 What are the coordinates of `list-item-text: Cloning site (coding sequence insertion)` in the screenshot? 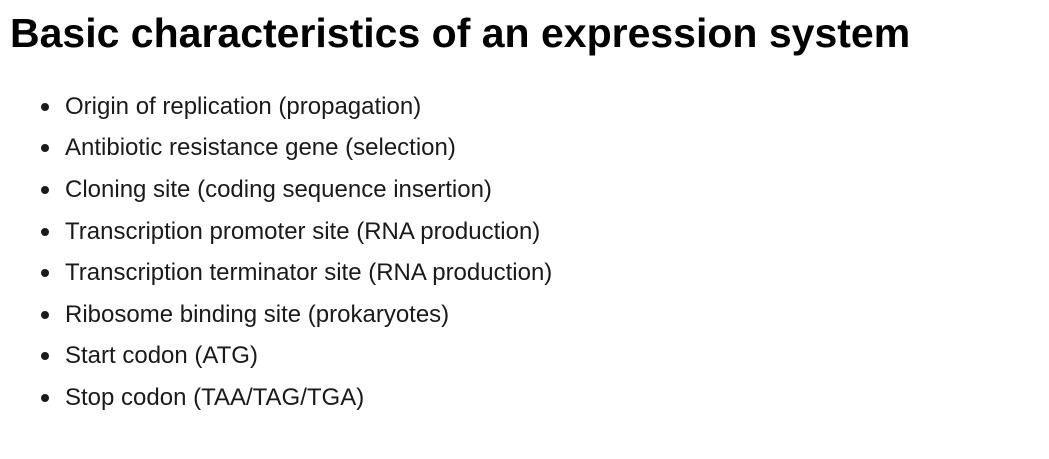 It's located at (278, 189).